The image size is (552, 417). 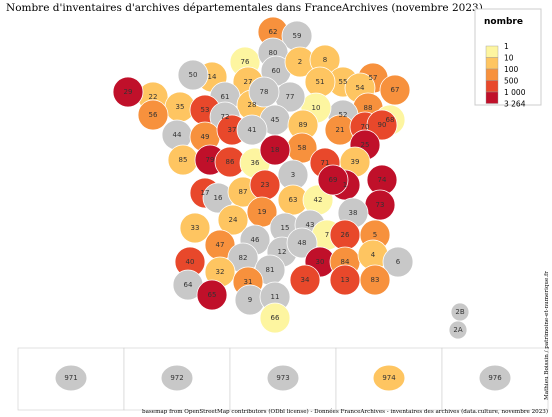 I want to click on department-code: 49, so click(x=205, y=137).